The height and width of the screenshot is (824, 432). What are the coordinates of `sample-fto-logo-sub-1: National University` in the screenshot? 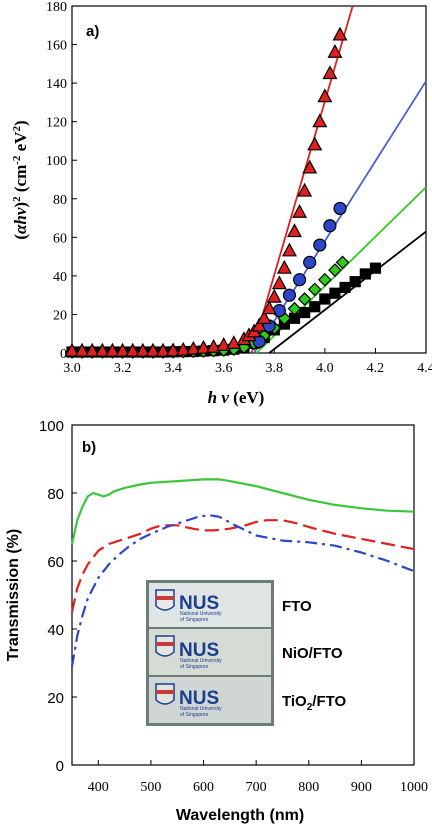 It's located at (201, 614).